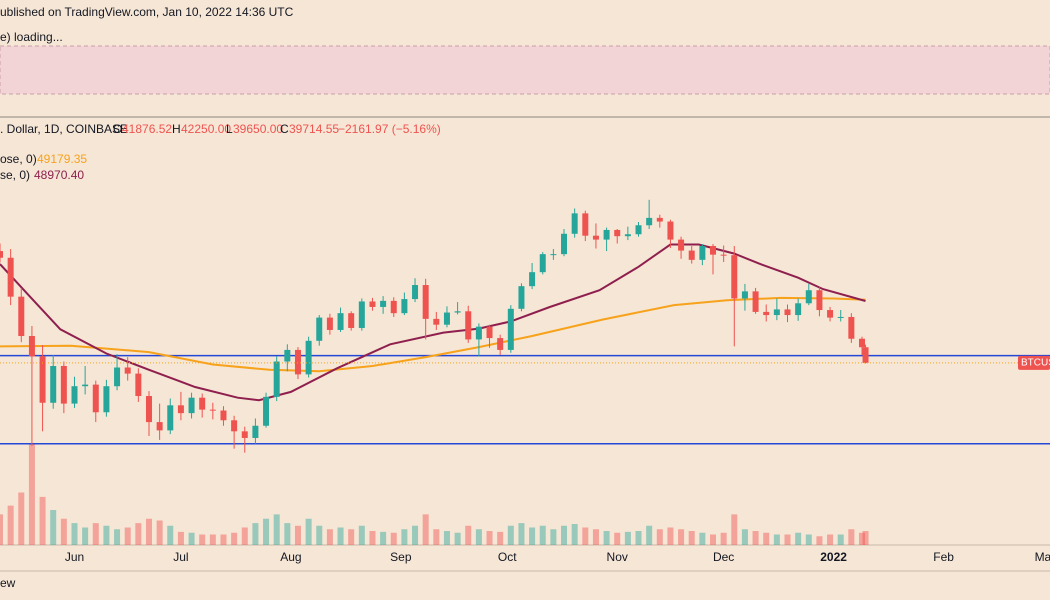  Describe the element at coordinates (180, 557) in the screenshot. I see `x-tick-label: Jul` at that location.